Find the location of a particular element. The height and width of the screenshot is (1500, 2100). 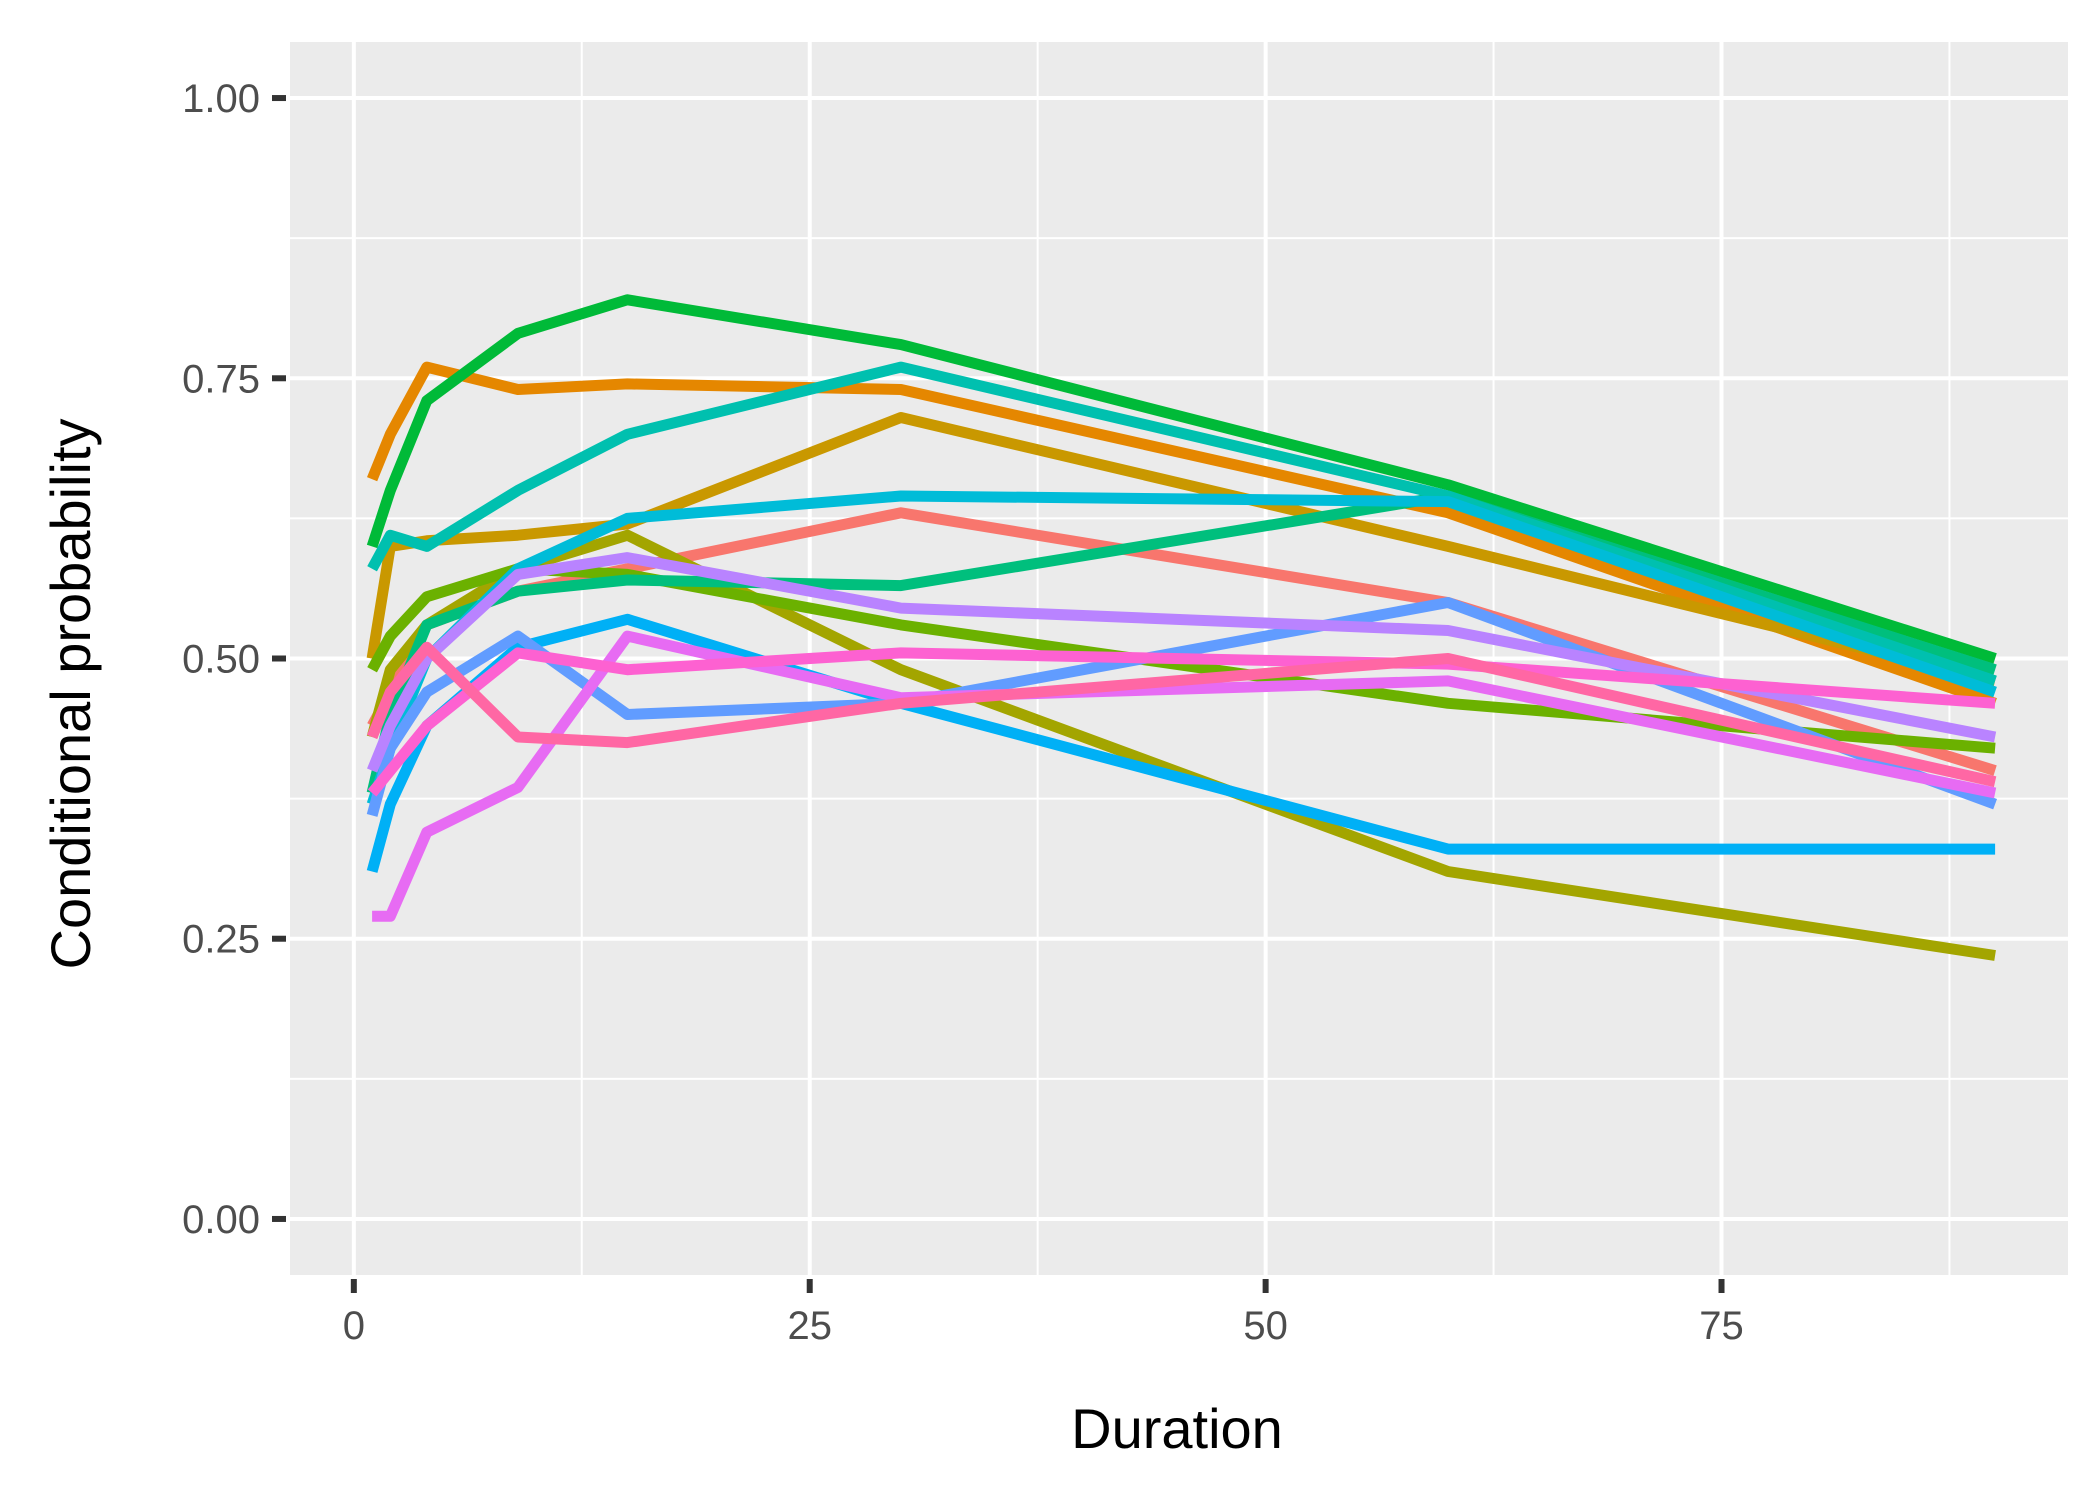

x-tick-label: 0 is located at coordinates (354, 1326).